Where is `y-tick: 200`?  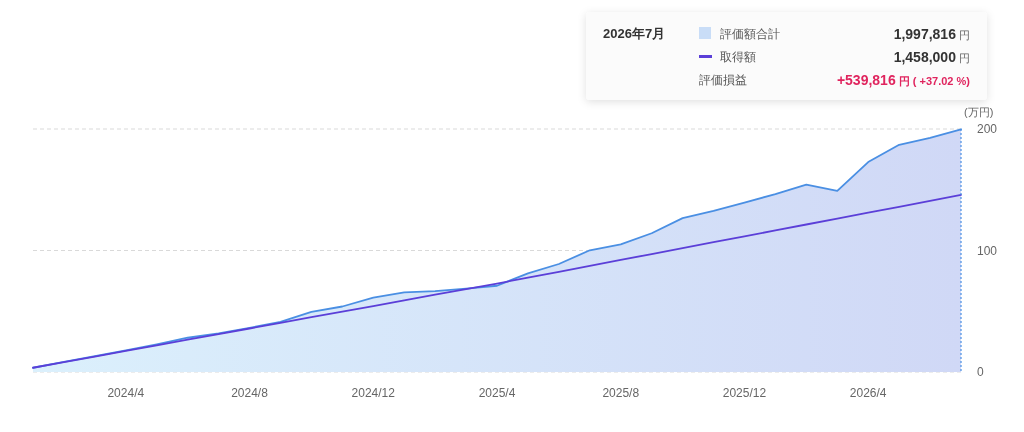 y-tick: 200 is located at coordinates (987, 129).